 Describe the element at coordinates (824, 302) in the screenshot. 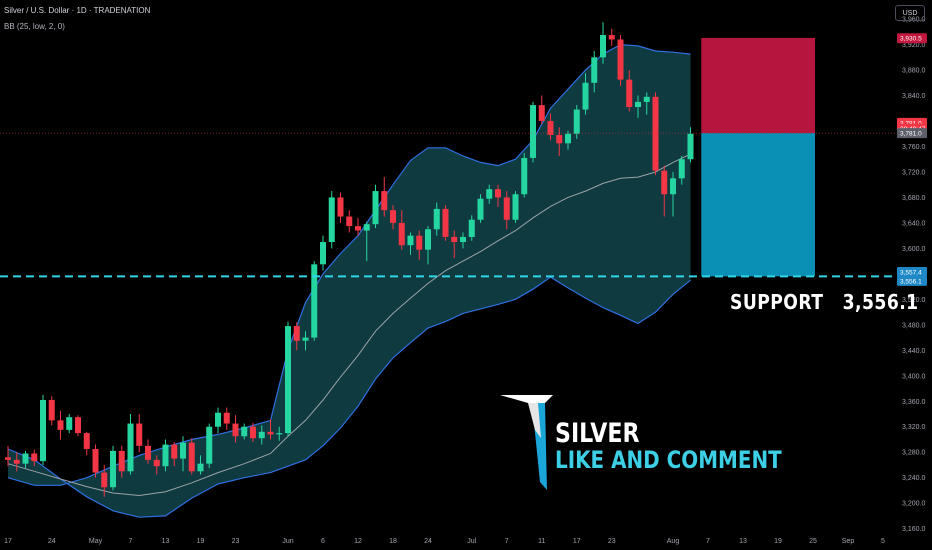

I see `support-label: SUPPORT 3,556.1` at that location.